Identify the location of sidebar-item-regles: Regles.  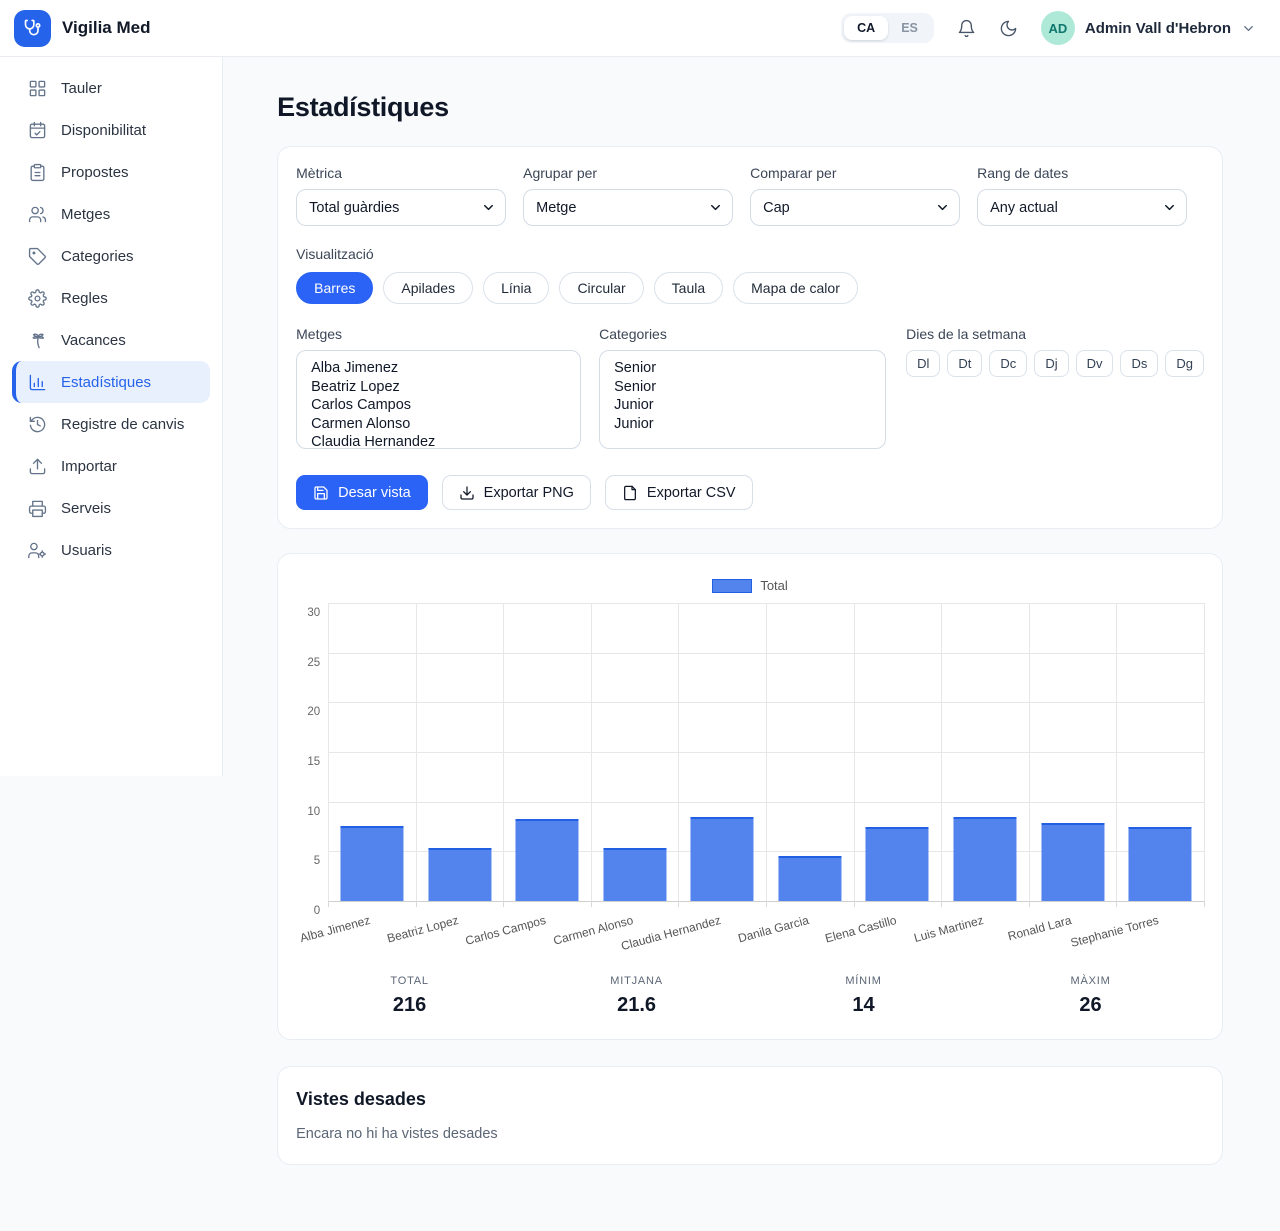
(111, 298).